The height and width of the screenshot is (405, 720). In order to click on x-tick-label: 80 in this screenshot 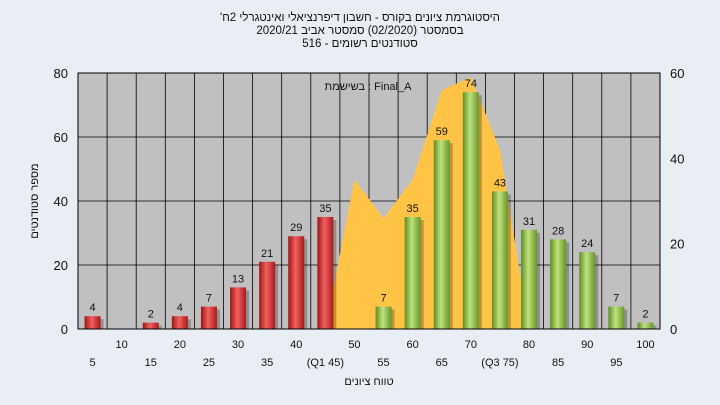, I will do `click(529, 345)`.